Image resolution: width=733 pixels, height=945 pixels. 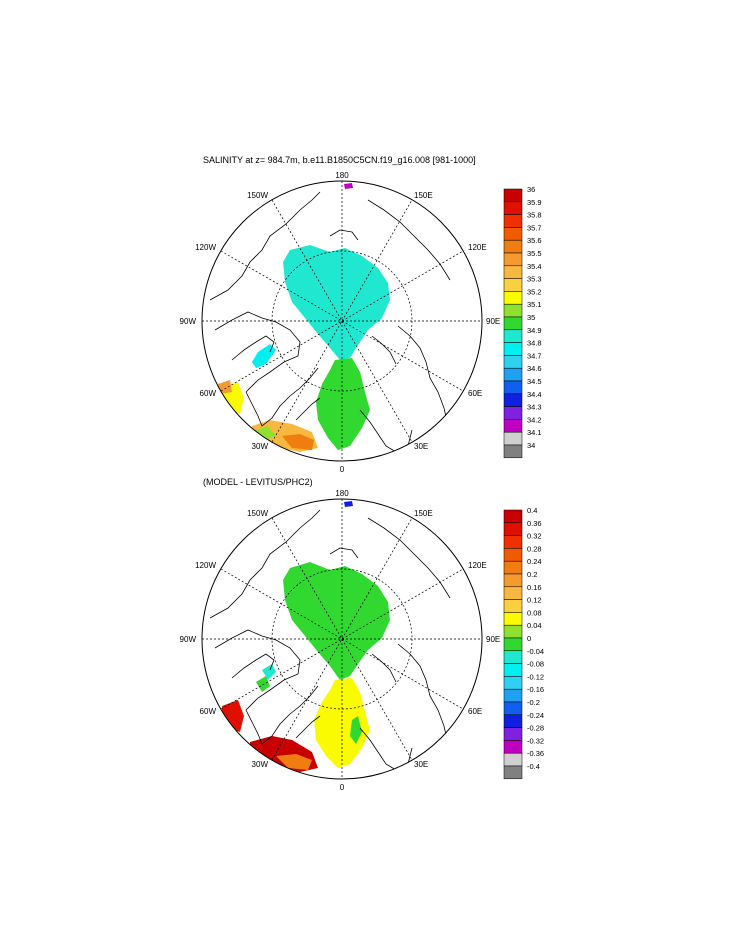 What do you see at coordinates (342, 175) in the screenshot?
I see `top-lon-180: 180` at bounding box center [342, 175].